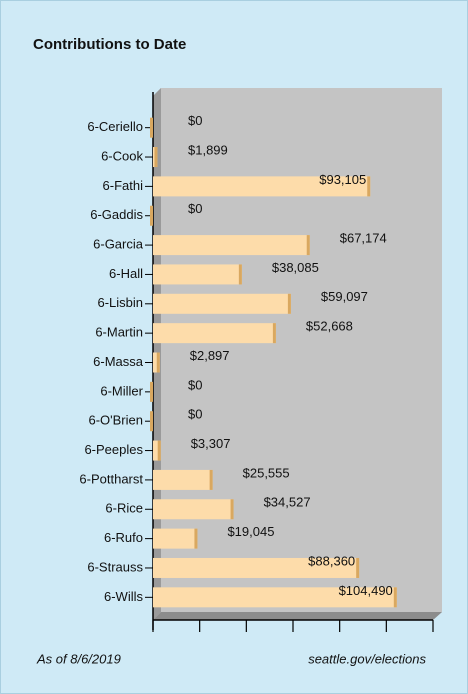  What do you see at coordinates (210, 355) in the screenshot?
I see `value-label: $2,897` at bounding box center [210, 355].